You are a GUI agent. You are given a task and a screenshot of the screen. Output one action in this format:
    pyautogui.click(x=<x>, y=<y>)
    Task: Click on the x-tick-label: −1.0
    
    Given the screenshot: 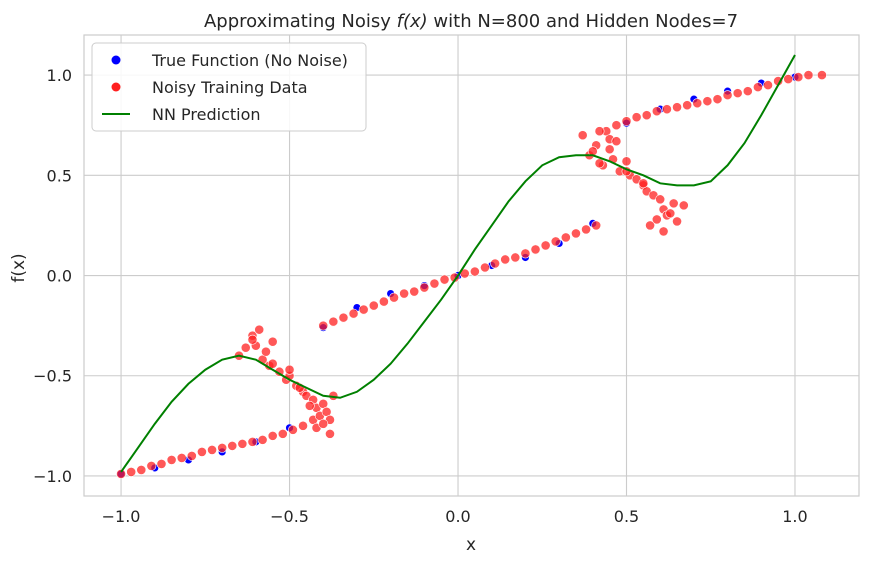 What is the action you would take?
    pyautogui.click(x=121, y=516)
    